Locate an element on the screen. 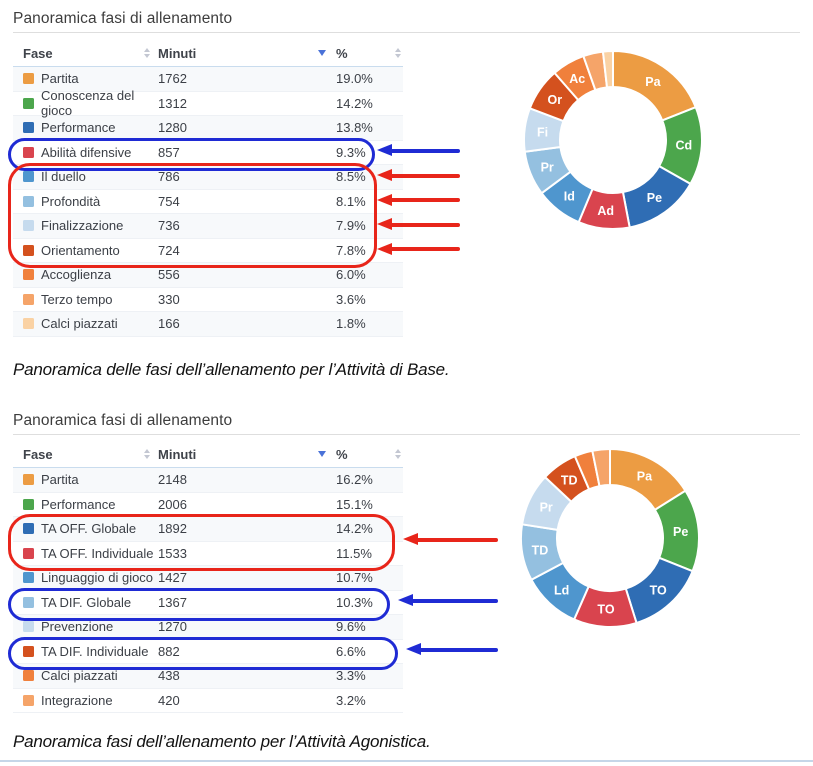 This screenshot has width=813, height=766. table-row: Partita 2148 16.2% is located at coordinates (208, 480).